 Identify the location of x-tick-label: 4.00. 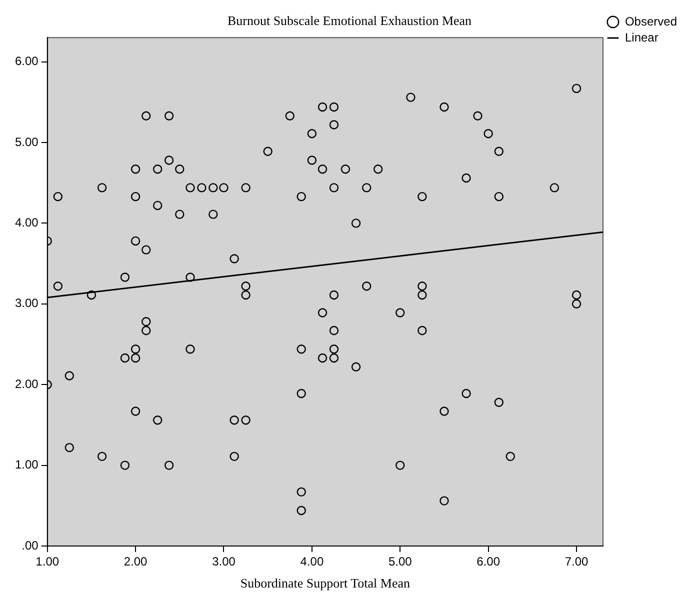
(312, 561).